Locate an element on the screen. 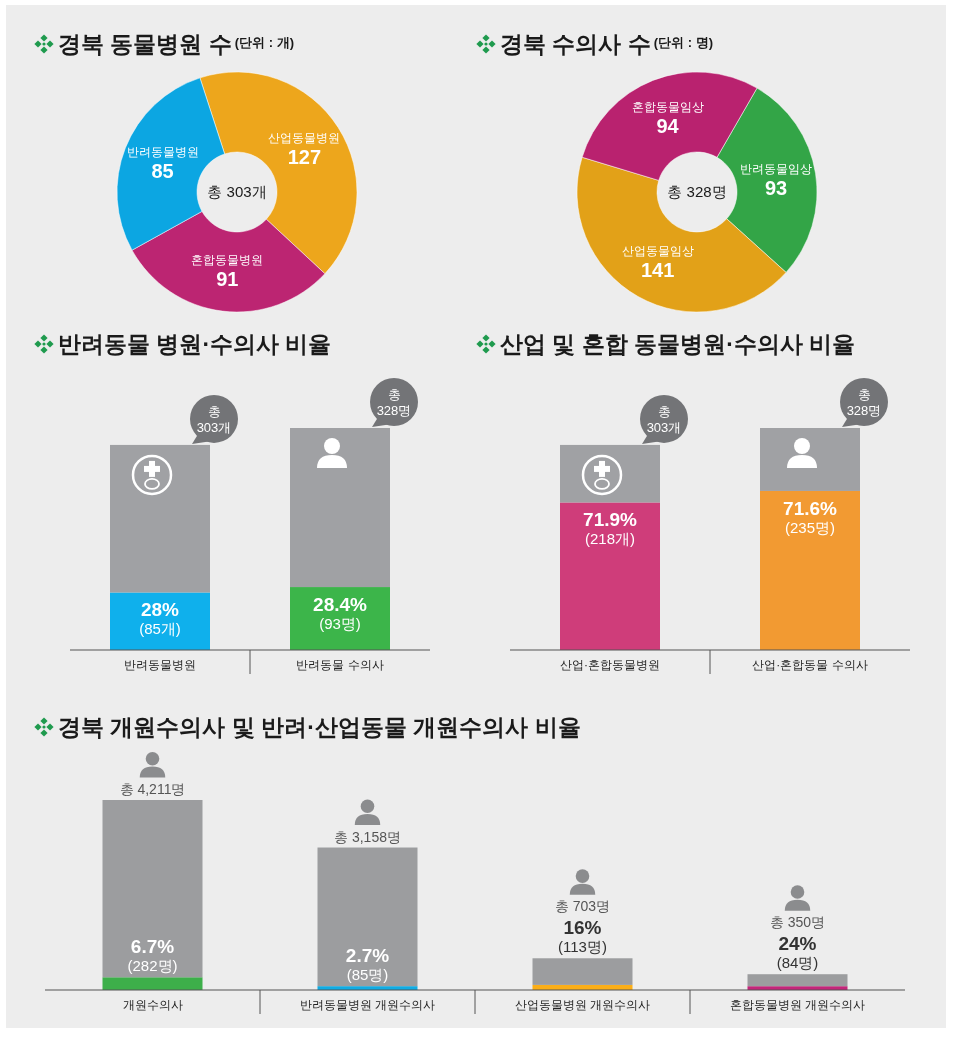 This screenshot has height=1038, width=960. data-label: 2.7% (85명) is located at coordinates (367, 964).